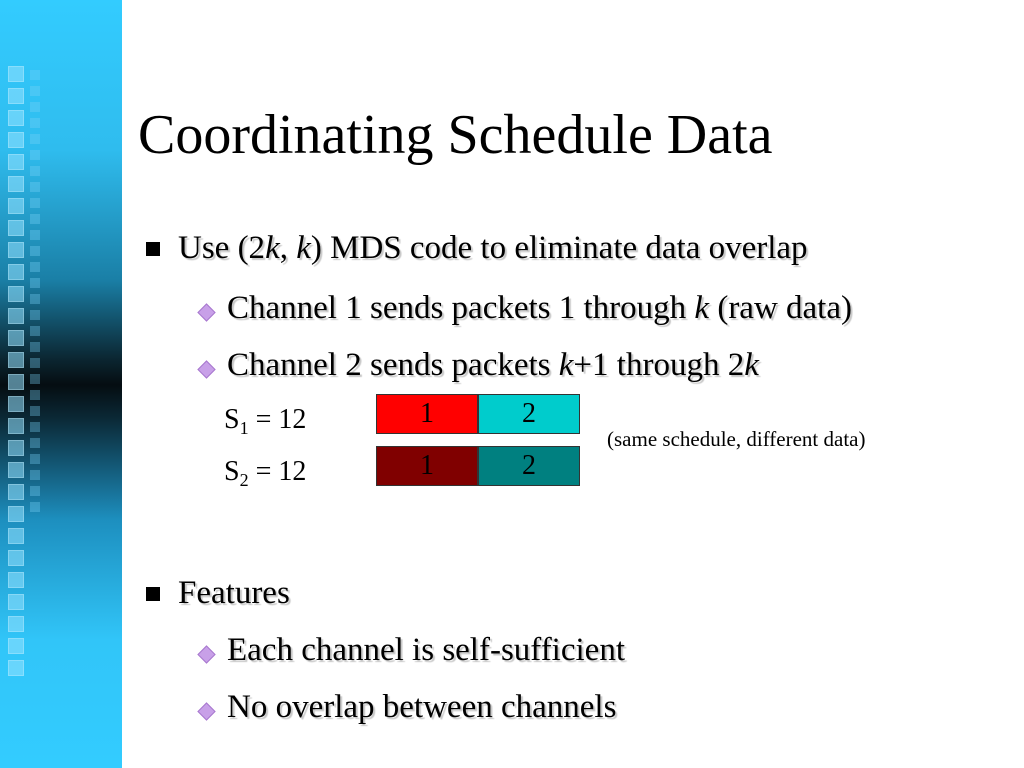  I want to click on bullet-features: Features, so click(218, 593).